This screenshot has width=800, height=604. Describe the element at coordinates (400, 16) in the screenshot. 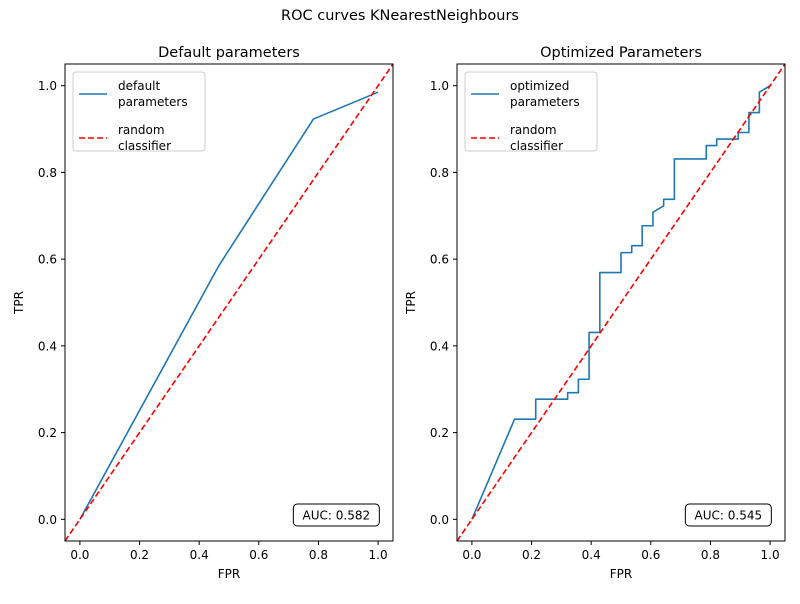

I see `figure-suptitle: ROC curves KNearestNeighbours` at that location.